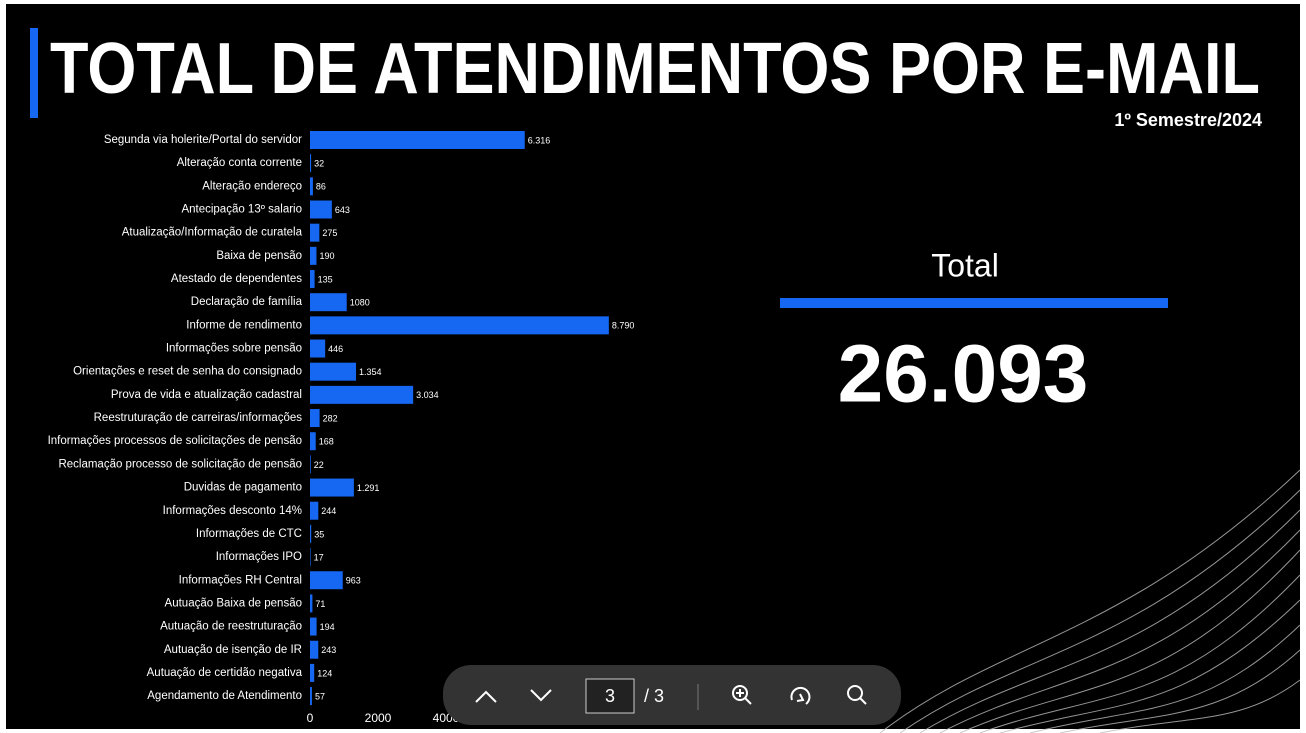 The height and width of the screenshot is (733, 1306). I want to click on value-label: 124, so click(324, 673).